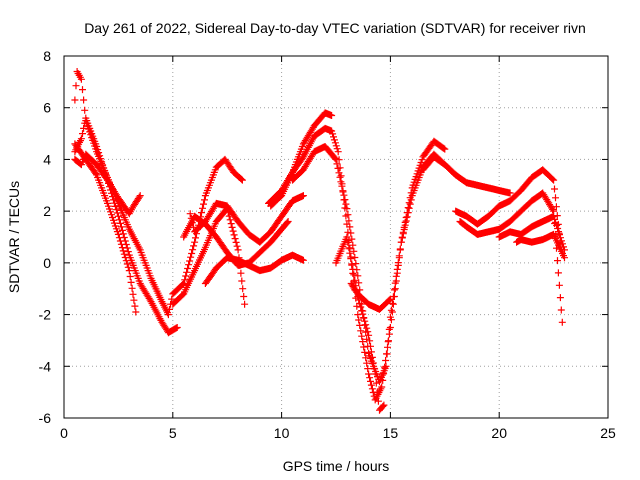 Image resolution: width=640 pixels, height=480 pixels. Describe the element at coordinates (45, 366) in the screenshot. I see `y-tick-label: -4` at that location.